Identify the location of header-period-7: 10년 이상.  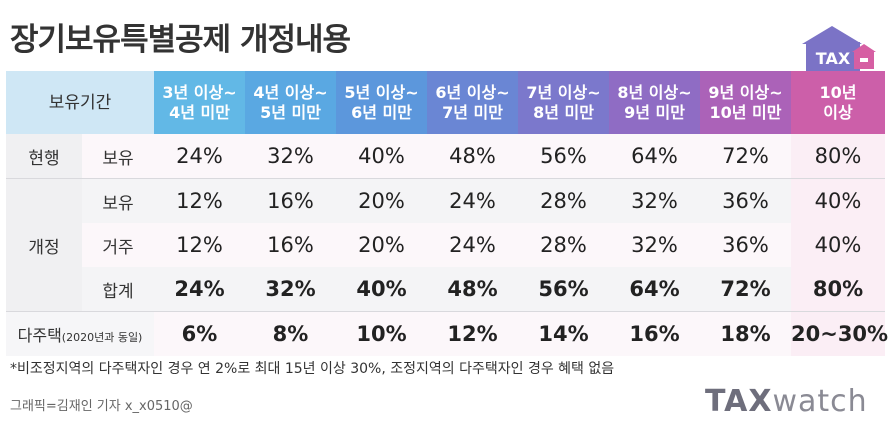
(838, 102).